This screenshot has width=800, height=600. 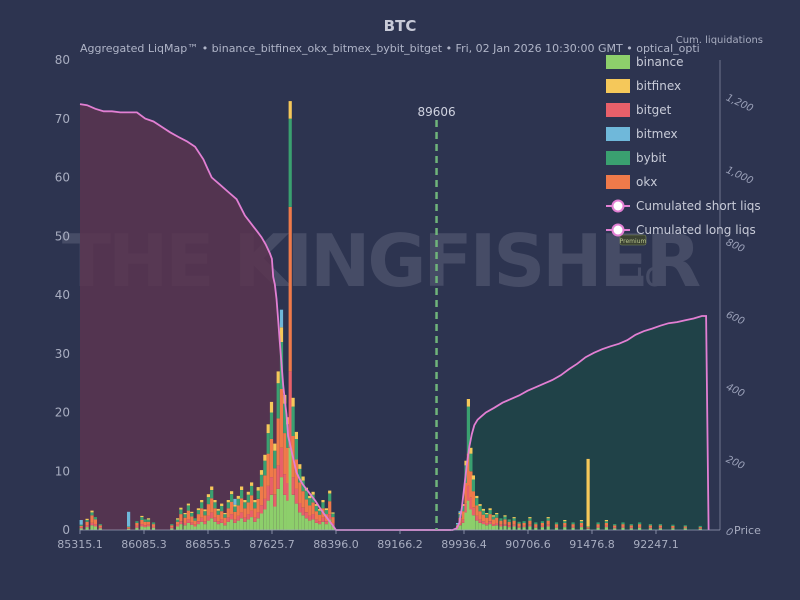 I want to click on y-tick-label: 70, so click(x=62, y=119).